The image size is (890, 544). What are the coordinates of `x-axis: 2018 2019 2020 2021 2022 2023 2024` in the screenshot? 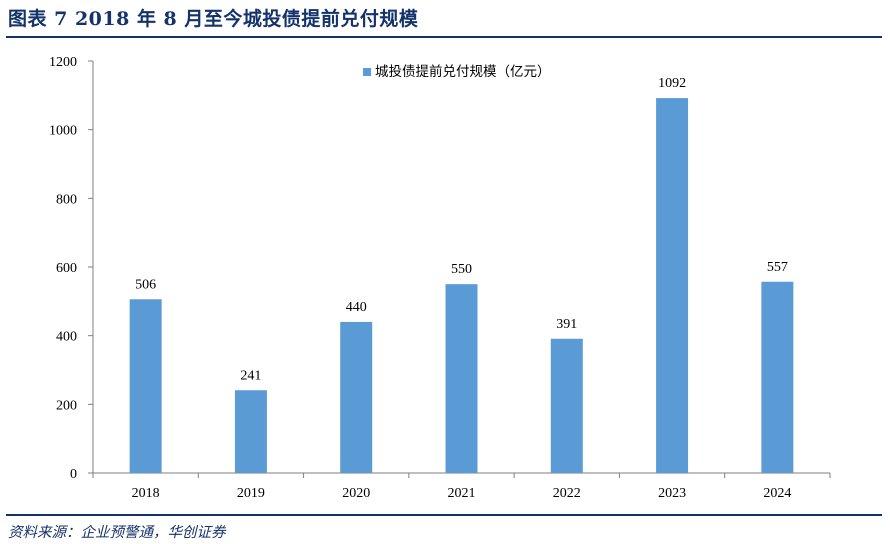 It's located at (461, 486).